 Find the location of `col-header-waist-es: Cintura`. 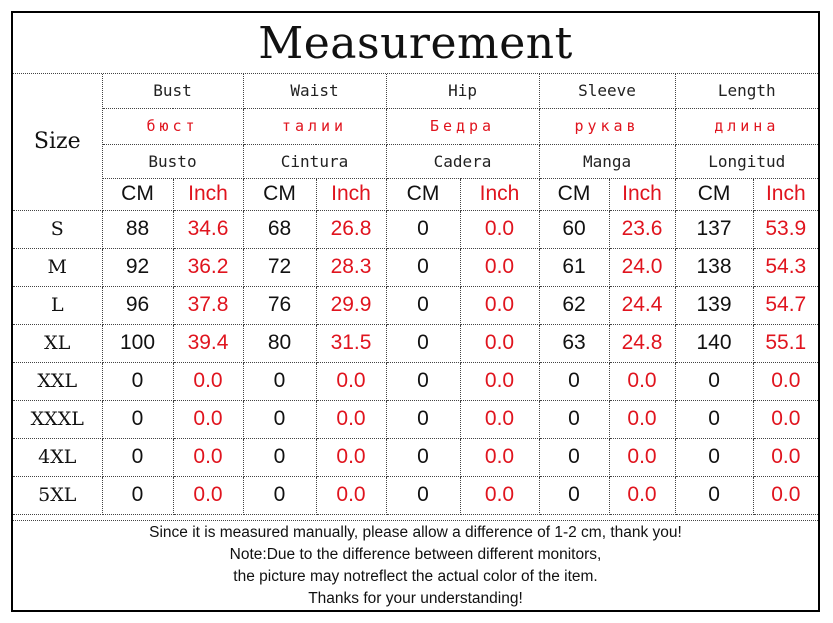

col-header-waist-es: Cintura is located at coordinates (314, 161).